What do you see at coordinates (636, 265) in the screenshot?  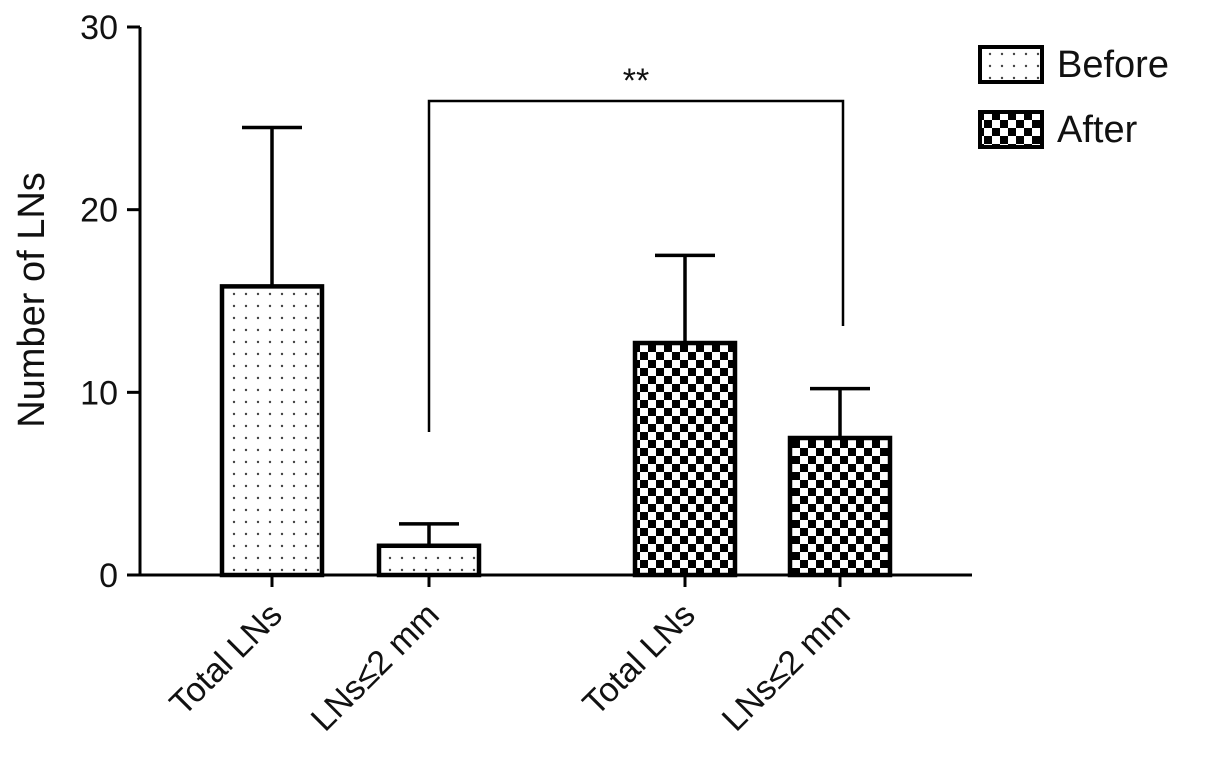 I see `bracket-line` at bounding box center [636, 265].